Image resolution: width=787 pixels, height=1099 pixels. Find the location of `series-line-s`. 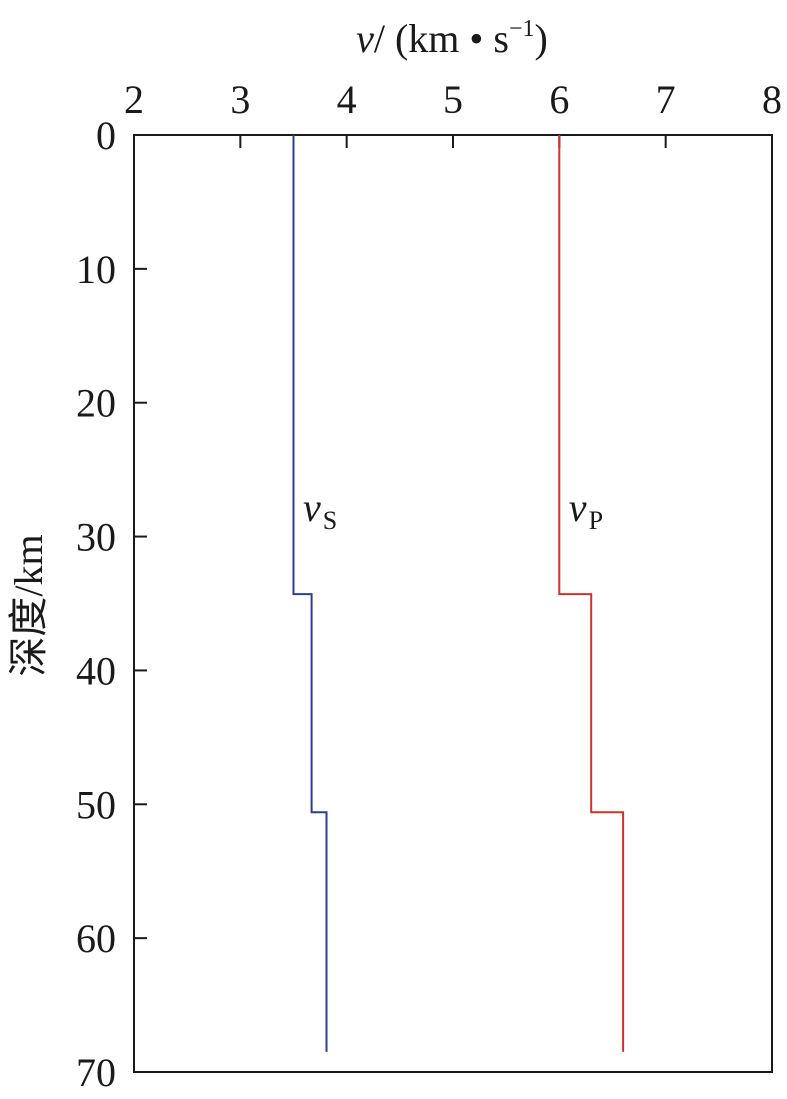

series-line-s is located at coordinates (310, 593).